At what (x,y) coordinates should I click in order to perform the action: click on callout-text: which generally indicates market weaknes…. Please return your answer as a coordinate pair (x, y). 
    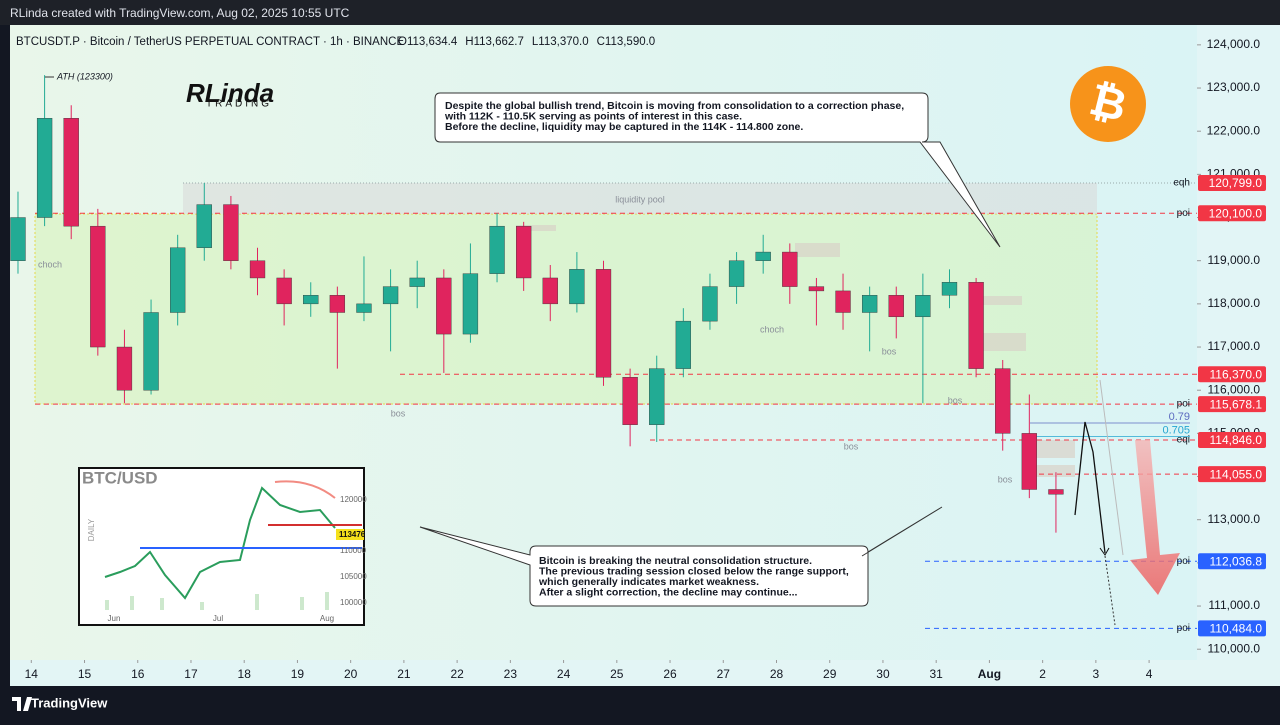
    Looking at the image, I should click on (648, 582).